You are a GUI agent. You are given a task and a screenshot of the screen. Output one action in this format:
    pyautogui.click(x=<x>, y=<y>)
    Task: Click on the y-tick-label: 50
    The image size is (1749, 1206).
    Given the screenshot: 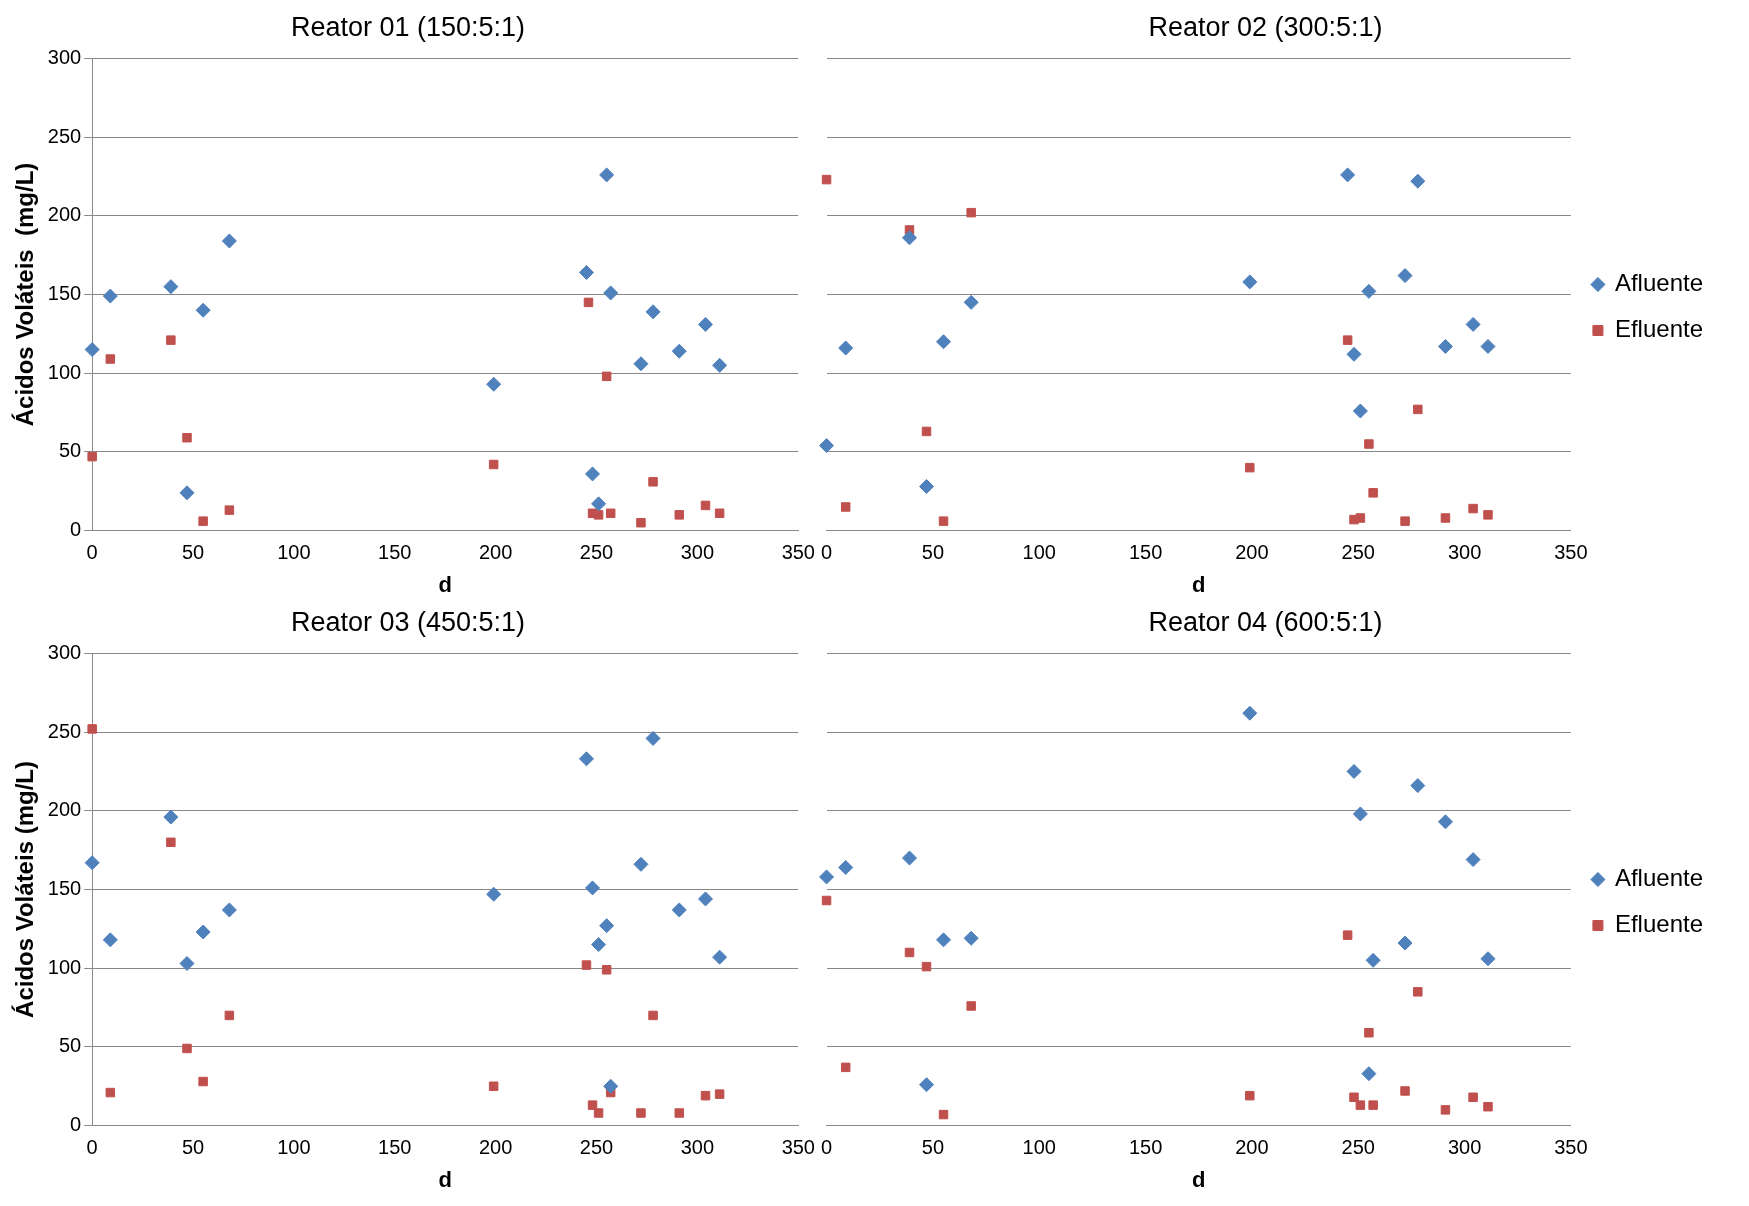 What is the action you would take?
    pyautogui.click(x=70, y=1045)
    